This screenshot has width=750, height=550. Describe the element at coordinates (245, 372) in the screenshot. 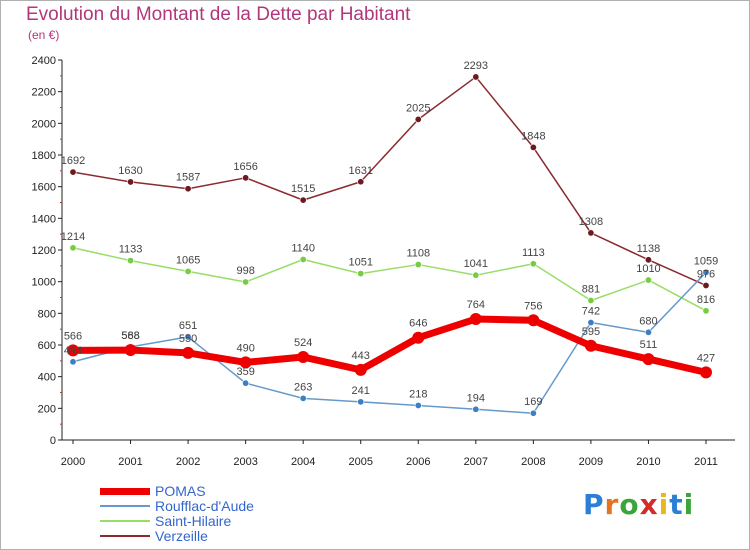

I see `data-label-roufflac-d-aude: 359` at that location.